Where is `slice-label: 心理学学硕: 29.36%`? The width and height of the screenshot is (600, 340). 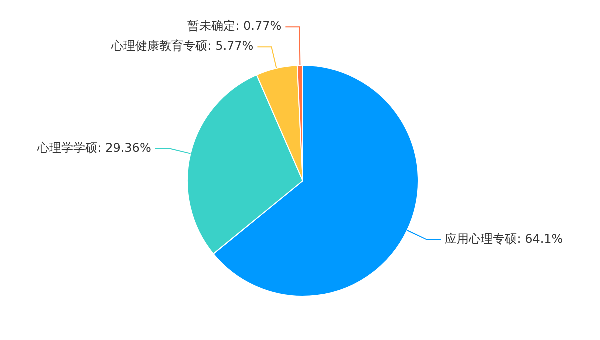 slice-label: 心理学学硕: 29.36% is located at coordinates (94, 147).